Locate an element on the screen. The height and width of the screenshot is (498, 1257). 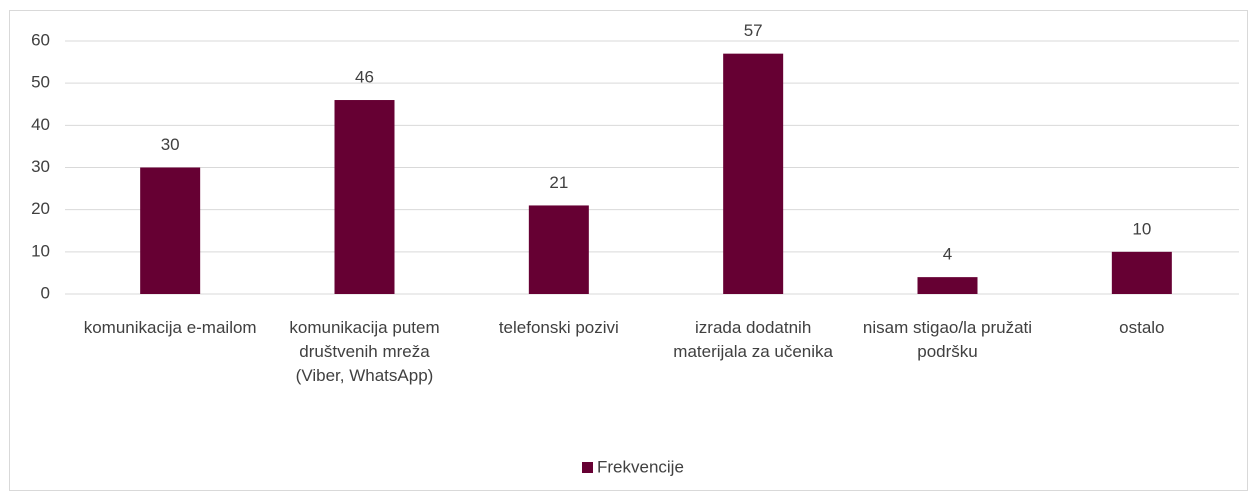
value-label: 10 is located at coordinates (1141, 228).